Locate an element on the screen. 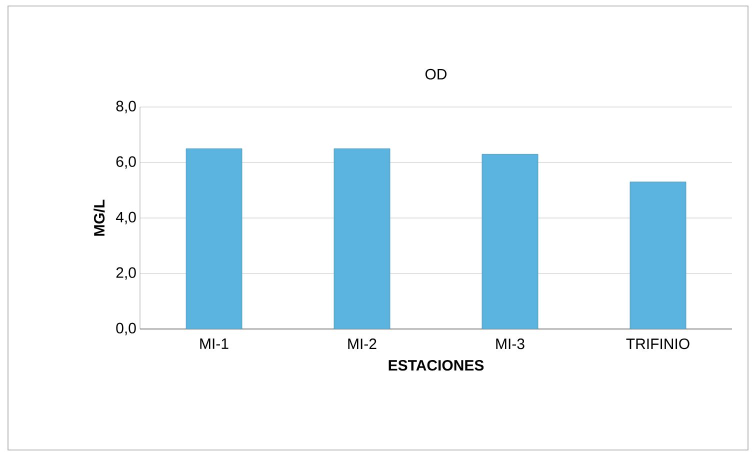 The height and width of the screenshot is (456, 756). chart-title: OD is located at coordinates (436, 74).